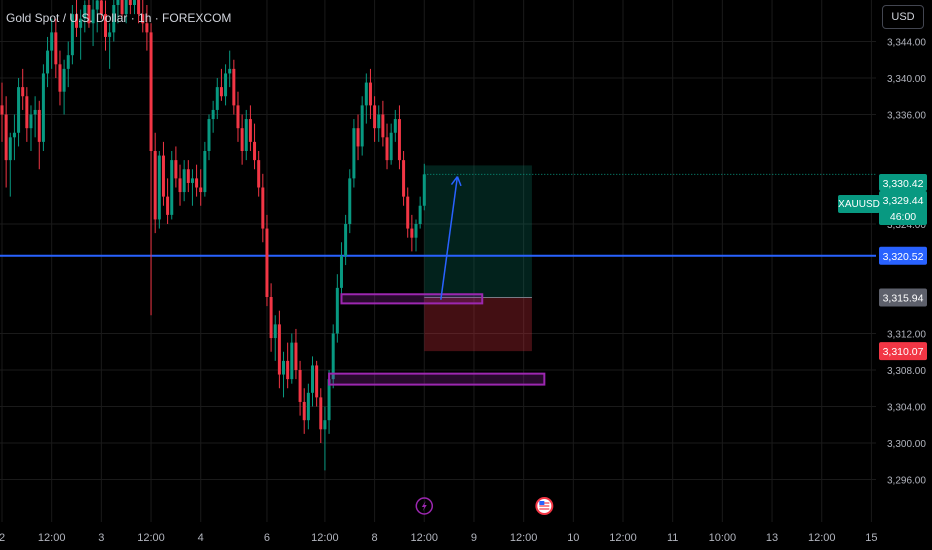  What do you see at coordinates (903, 257) in the screenshot?
I see `price-label-text: 3,320.52` at bounding box center [903, 257].